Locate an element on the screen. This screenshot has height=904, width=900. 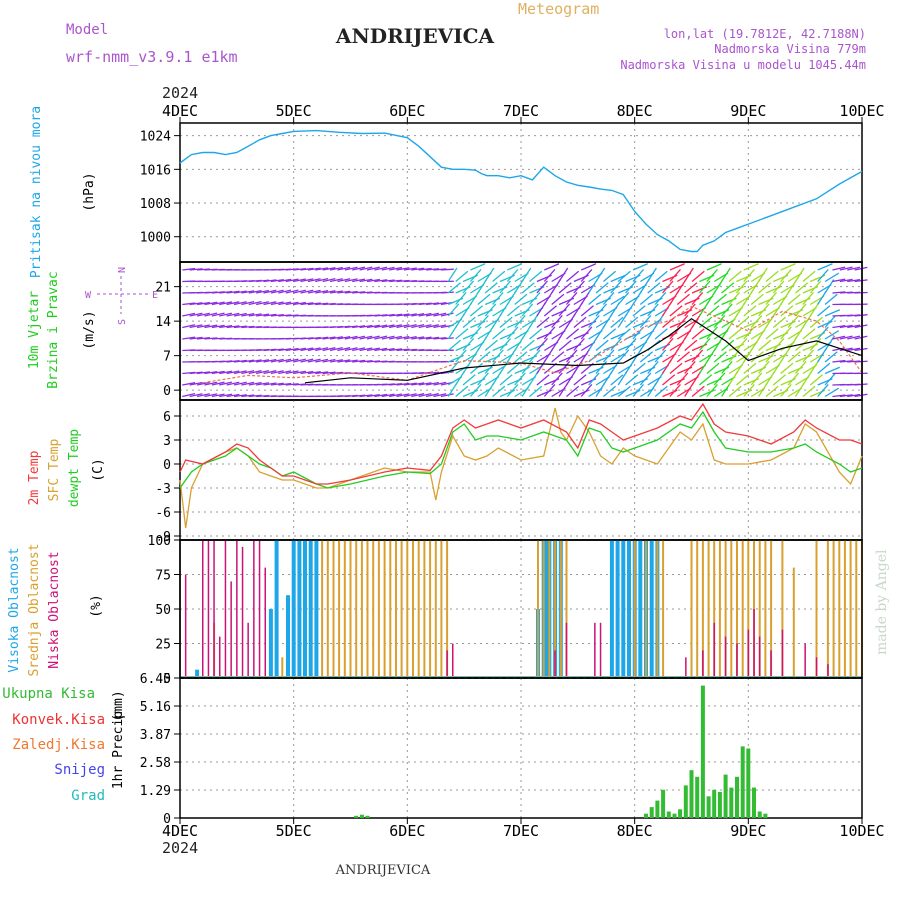
y-tick-label: 7 is located at coordinates (167, 357).